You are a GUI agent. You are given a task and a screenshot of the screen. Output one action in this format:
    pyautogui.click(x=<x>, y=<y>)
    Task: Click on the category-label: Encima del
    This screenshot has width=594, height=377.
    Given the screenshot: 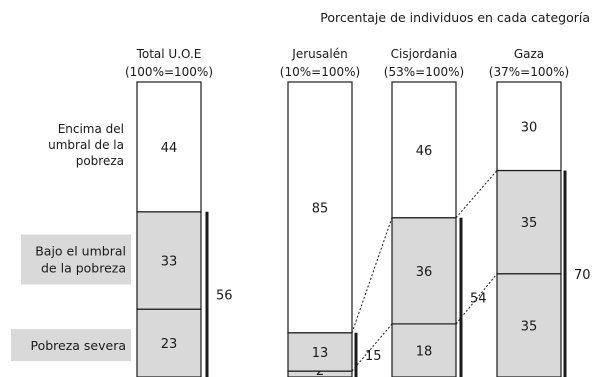 What is the action you would take?
    pyautogui.click(x=91, y=129)
    